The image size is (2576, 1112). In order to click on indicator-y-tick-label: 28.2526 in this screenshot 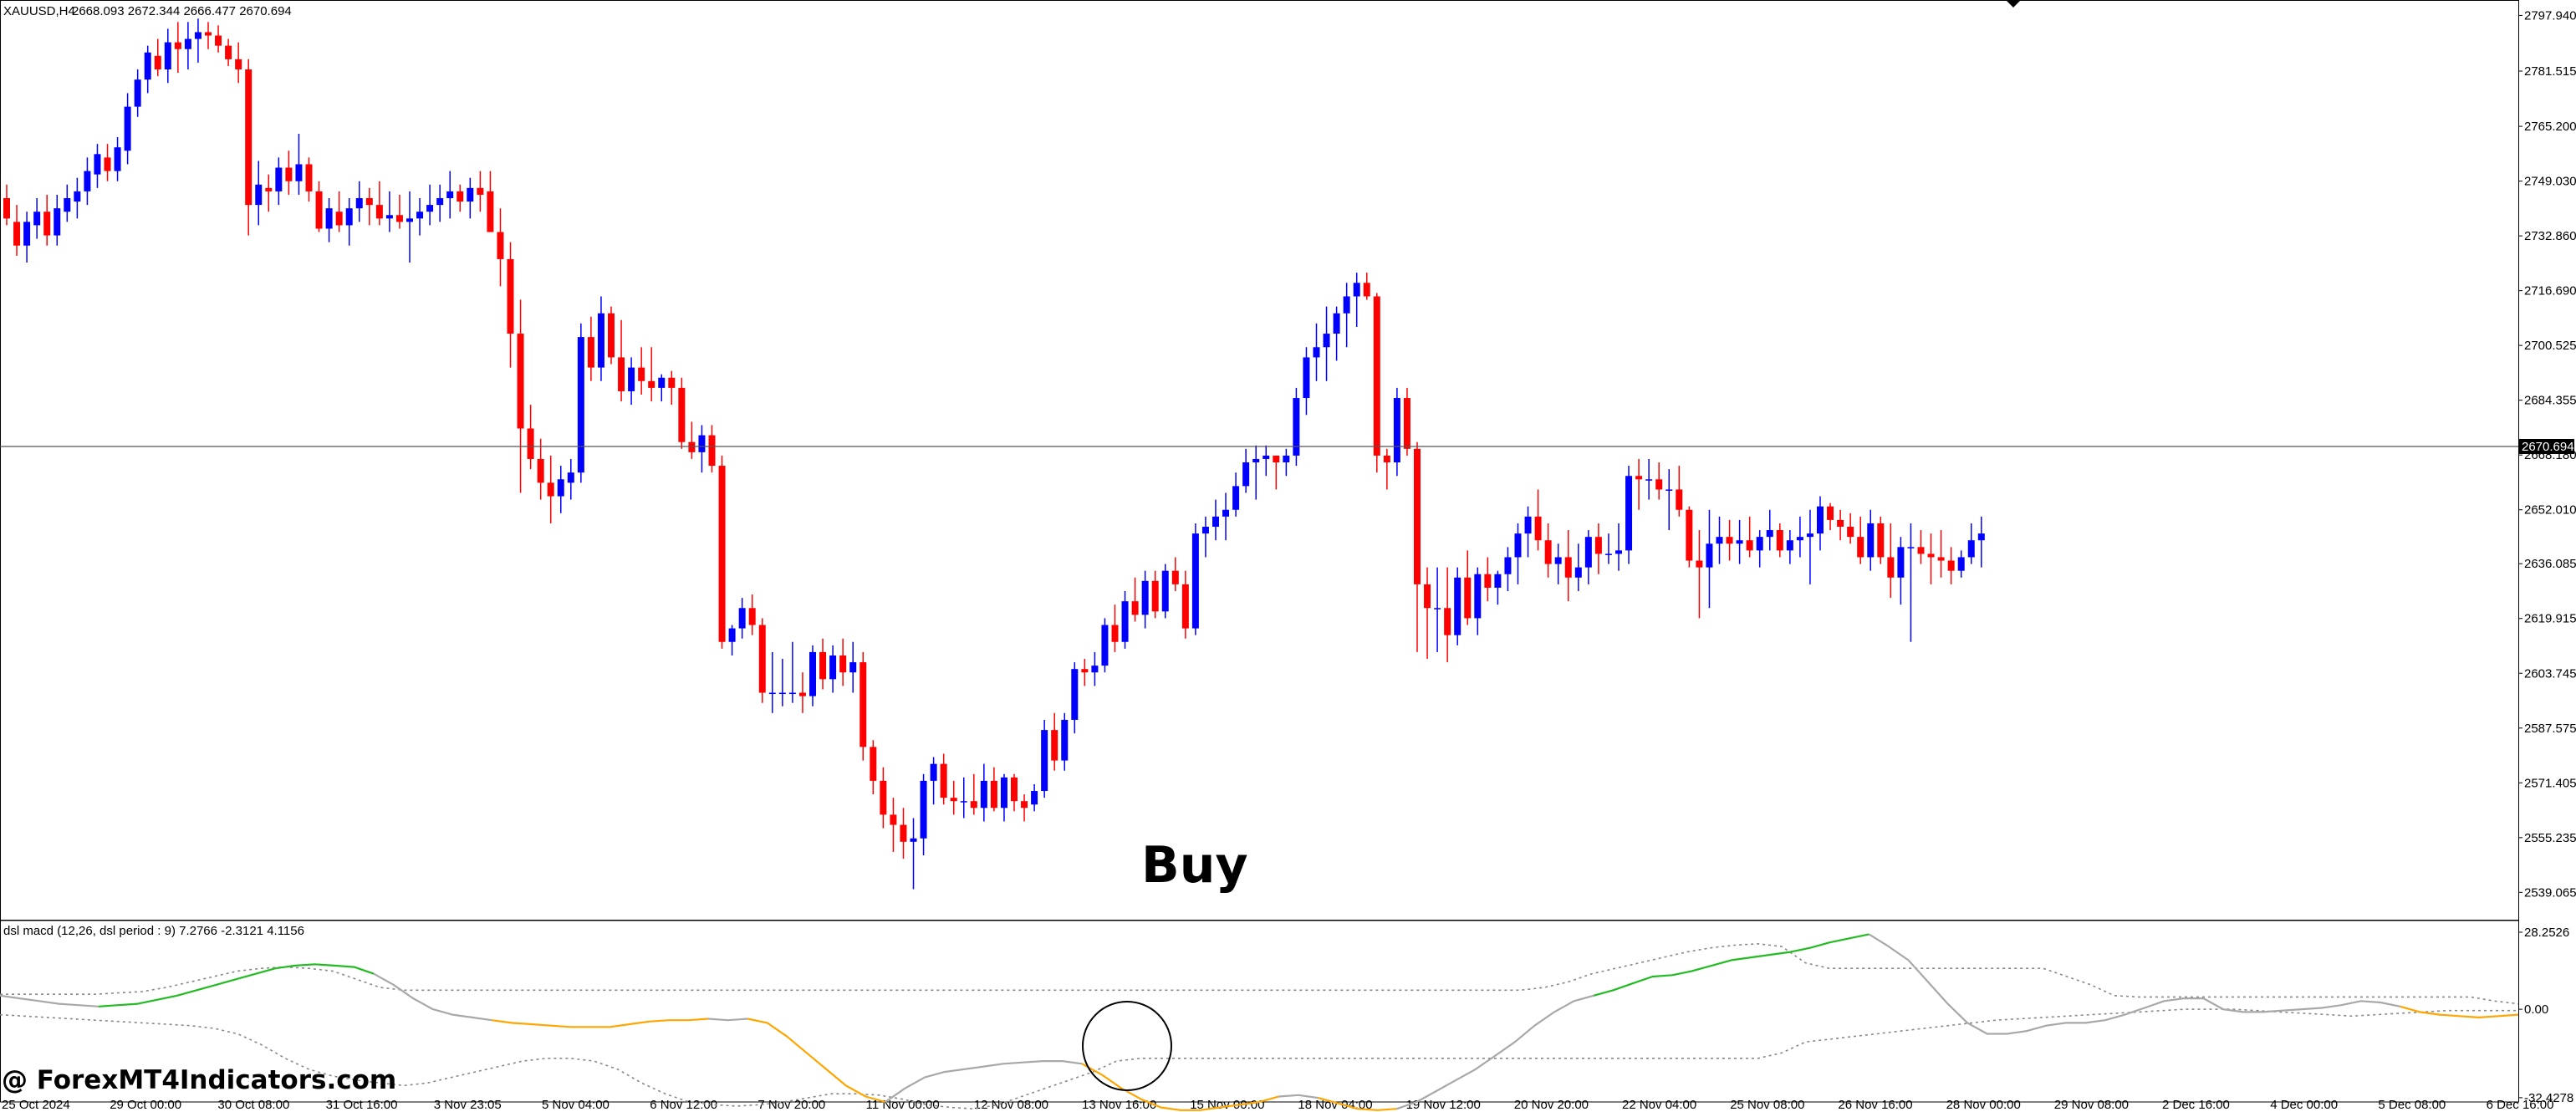, I will do `click(2546, 933)`.